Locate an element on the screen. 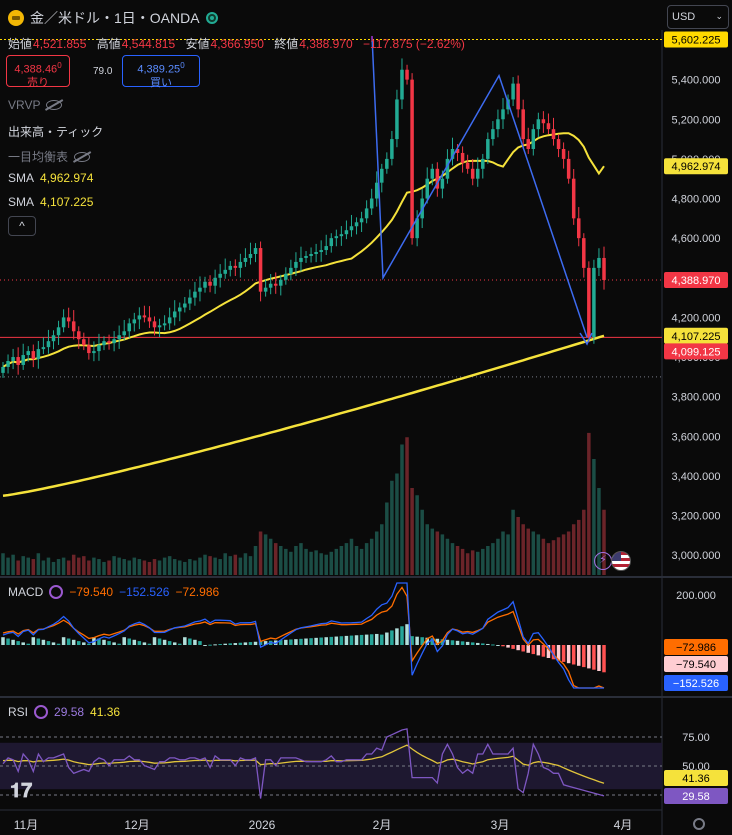 Image resolution: width=732 pixels, height=835 pixels. macd-legend: MACD −79.540 −152.526 −72.986 is located at coordinates (113, 592).